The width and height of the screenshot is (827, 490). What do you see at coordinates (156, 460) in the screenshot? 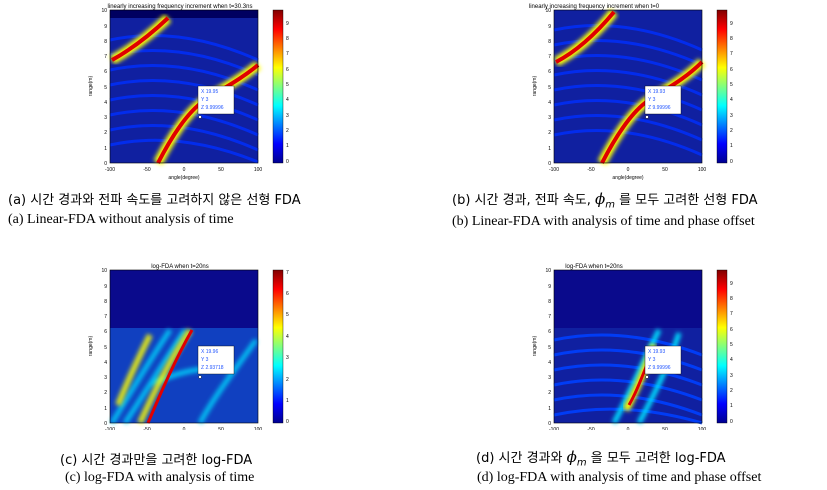
I see `caption-korean: (c) 시간 경과만을 고려한 log-FDA` at bounding box center [156, 460].